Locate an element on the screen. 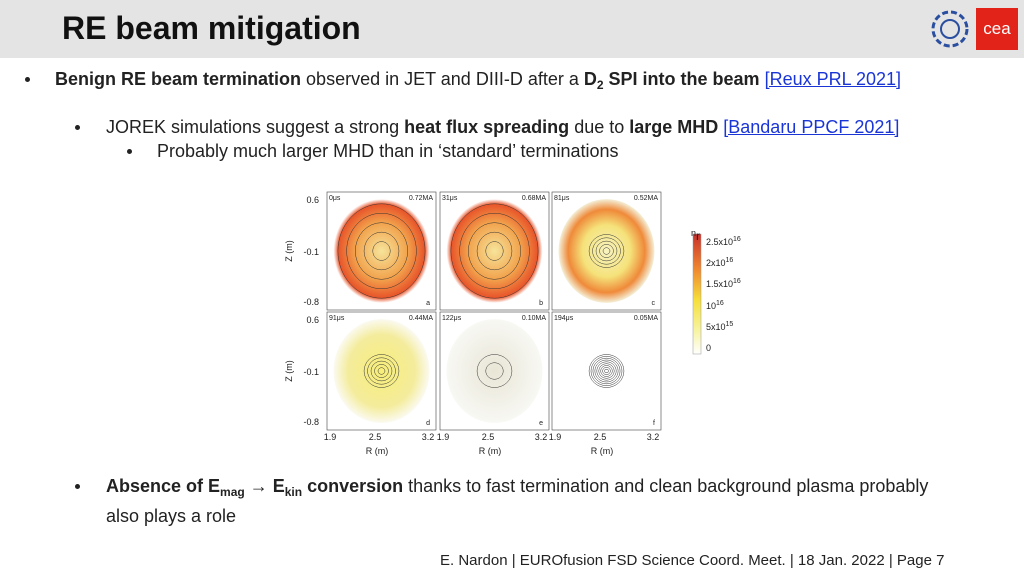  text-run: → E is located at coordinates (264, 486).